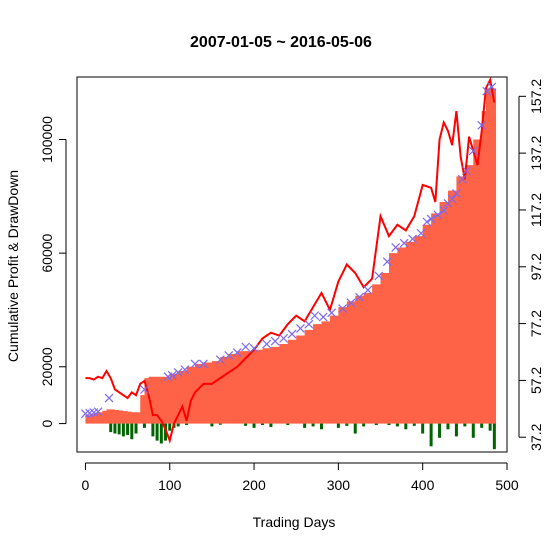 The width and height of the screenshot is (553, 552). I want to click on y-left-tick-label: 60000, so click(47, 252).